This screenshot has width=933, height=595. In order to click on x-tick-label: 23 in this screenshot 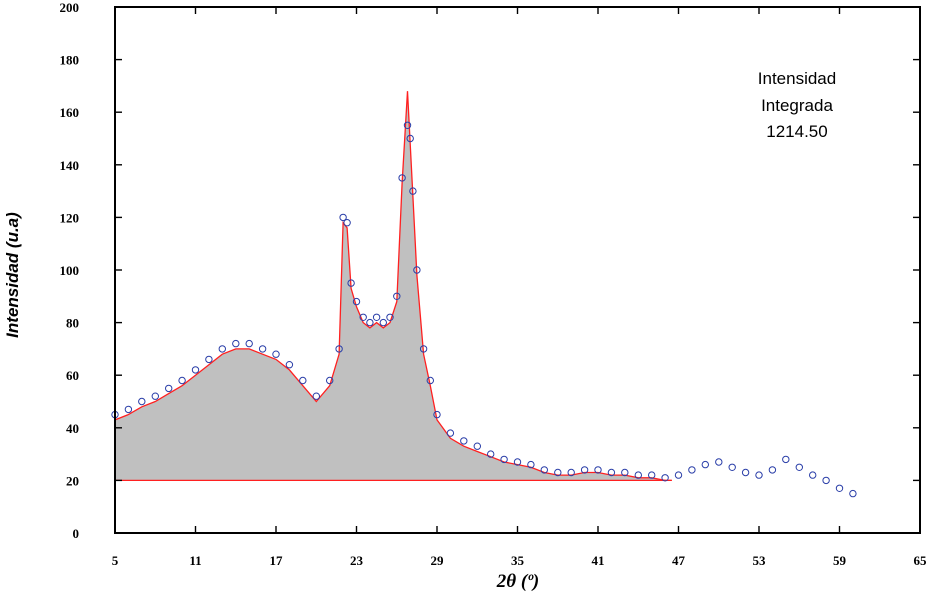, I will do `click(357, 560)`.